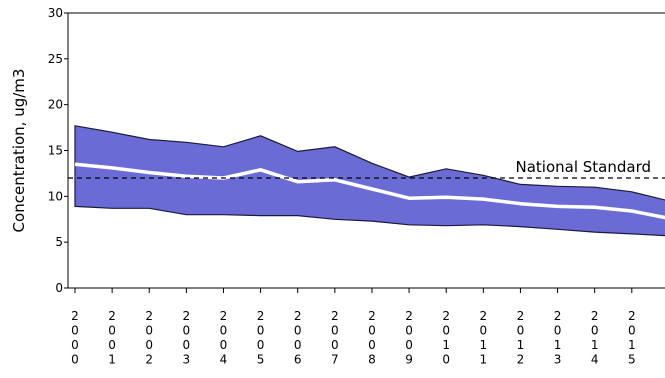 The height and width of the screenshot is (378, 665). Describe the element at coordinates (55, 105) in the screenshot. I see `y-tick-label: 20` at that location.